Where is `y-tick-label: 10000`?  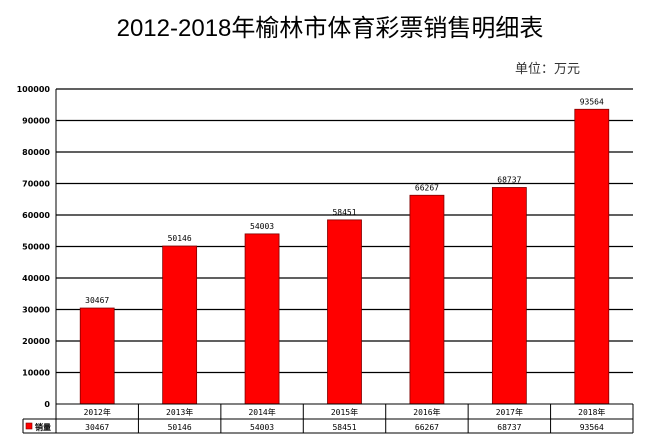 y-tick-label: 10000 is located at coordinates (36, 373).